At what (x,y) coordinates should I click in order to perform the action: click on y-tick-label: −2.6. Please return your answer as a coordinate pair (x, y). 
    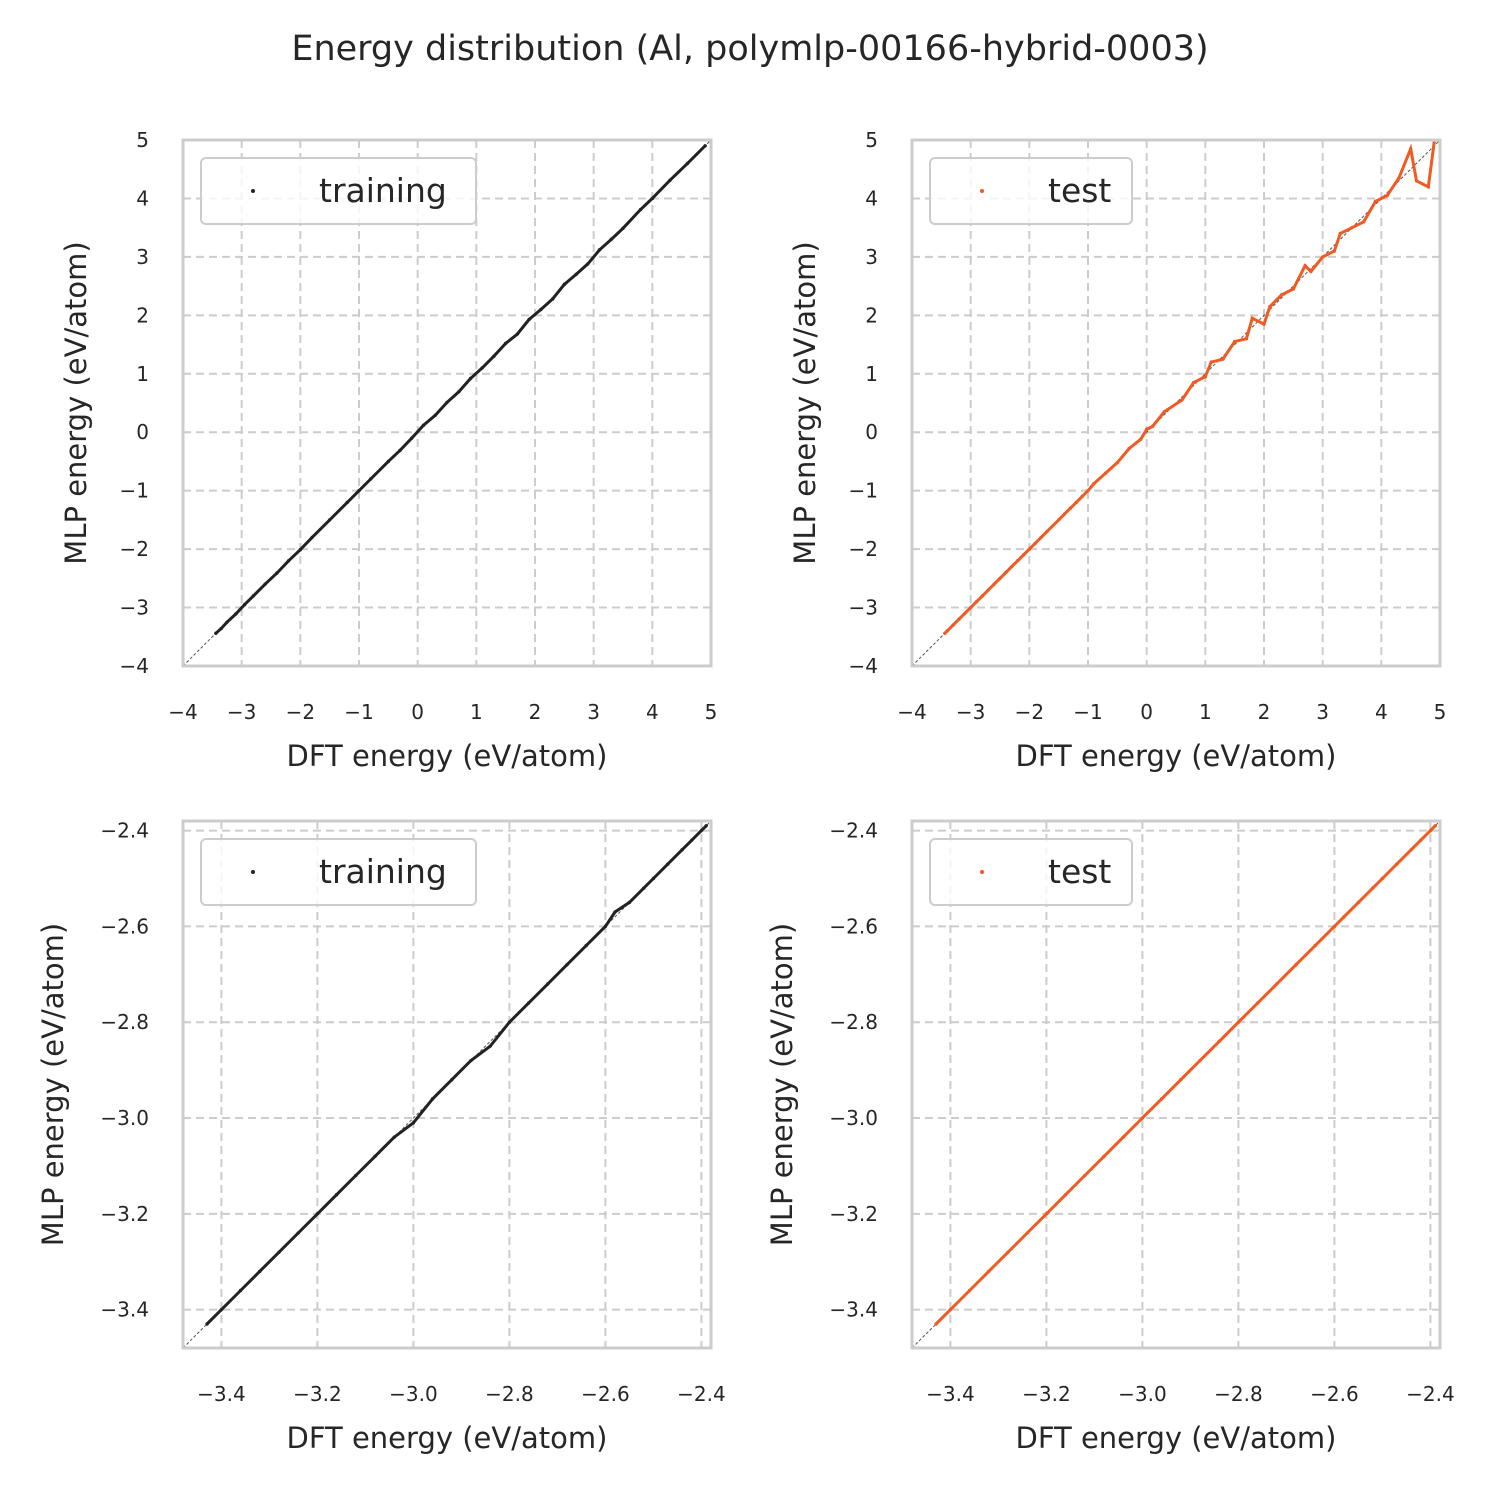
    Looking at the image, I should click on (853, 926).